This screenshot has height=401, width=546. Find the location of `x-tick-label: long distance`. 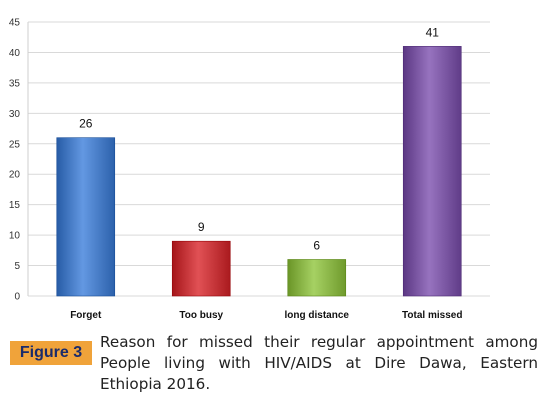

x-tick-label: long distance is located at coordinates (317, 315).